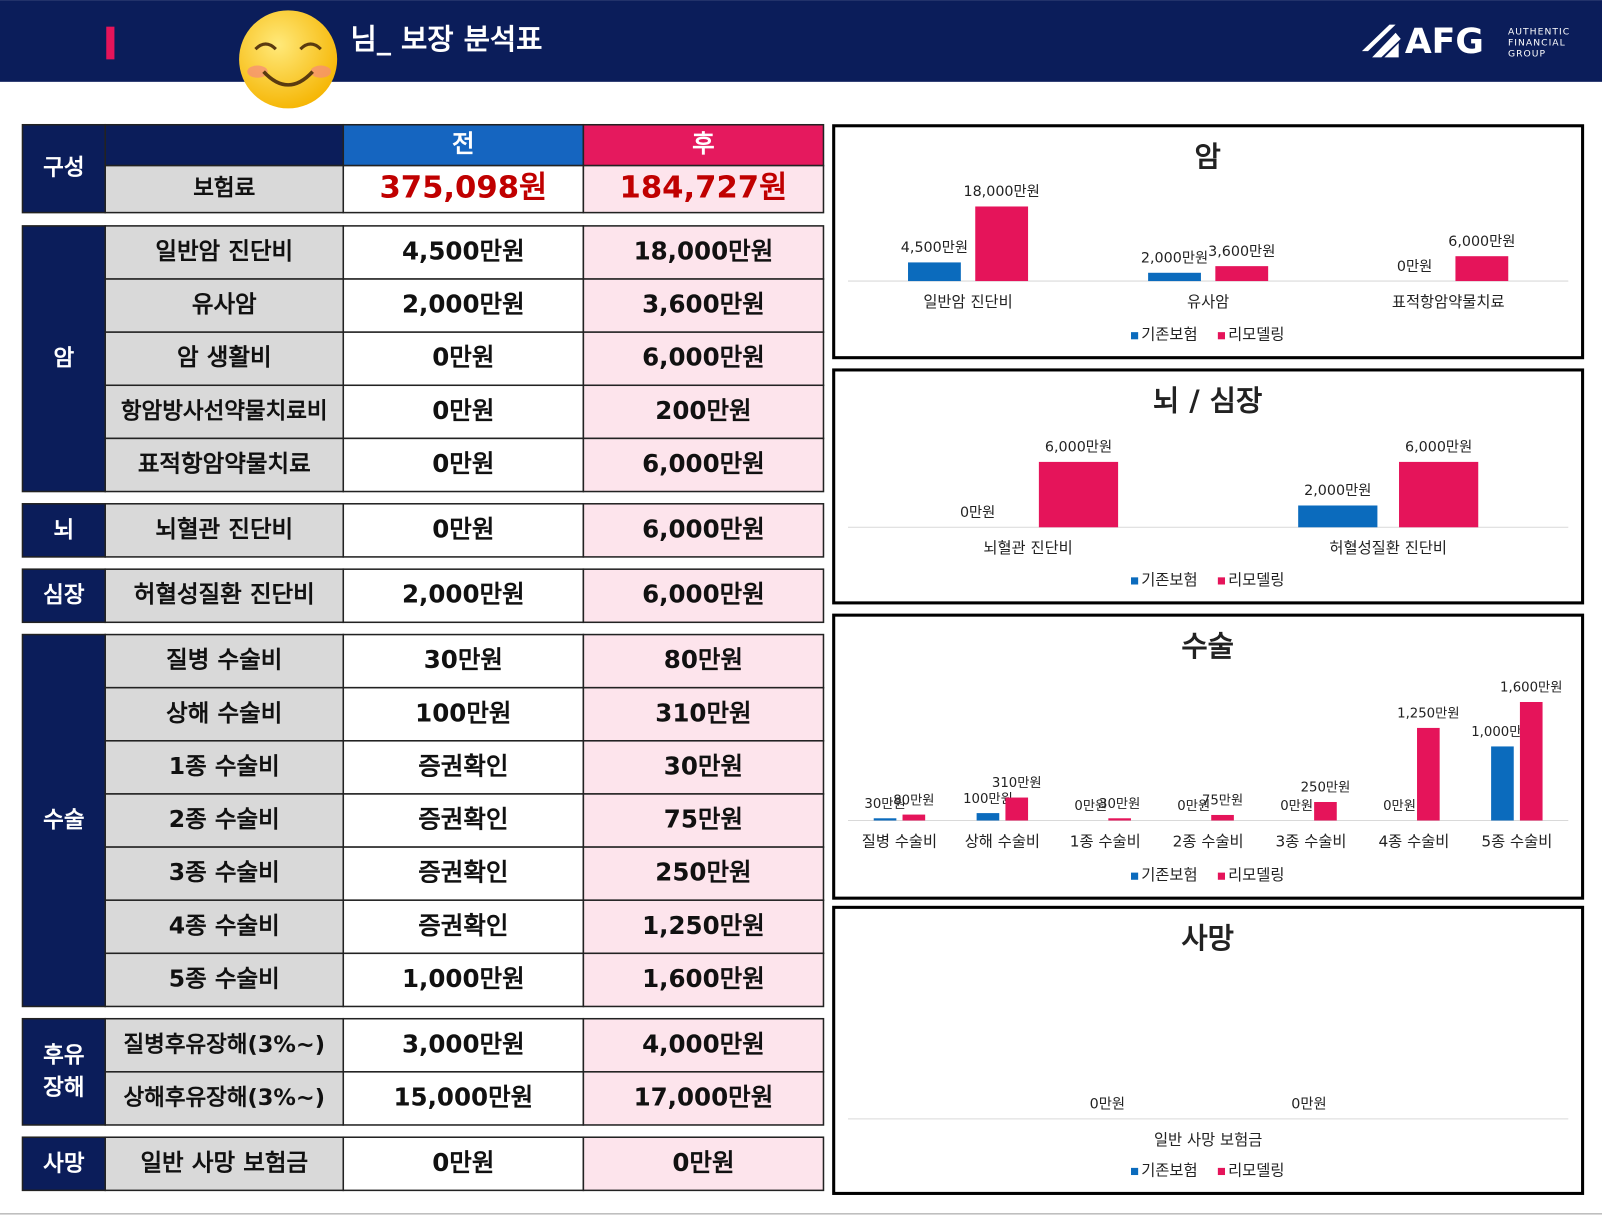 The width and height of the screenshot is (1602, 1216). What do you see at coordinates (1311, 841) in the screenshot?
I see `category-label: 3종 수술비` at bounding box center [1311, 841].